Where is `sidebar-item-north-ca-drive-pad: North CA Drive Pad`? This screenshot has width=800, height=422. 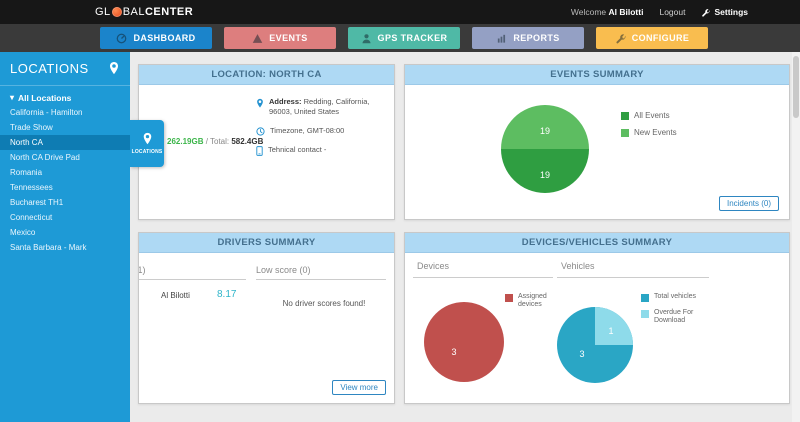
sidebar-item-north-ca-drive-pad: North CA Drive Pad is located at coordinates (65, 157).